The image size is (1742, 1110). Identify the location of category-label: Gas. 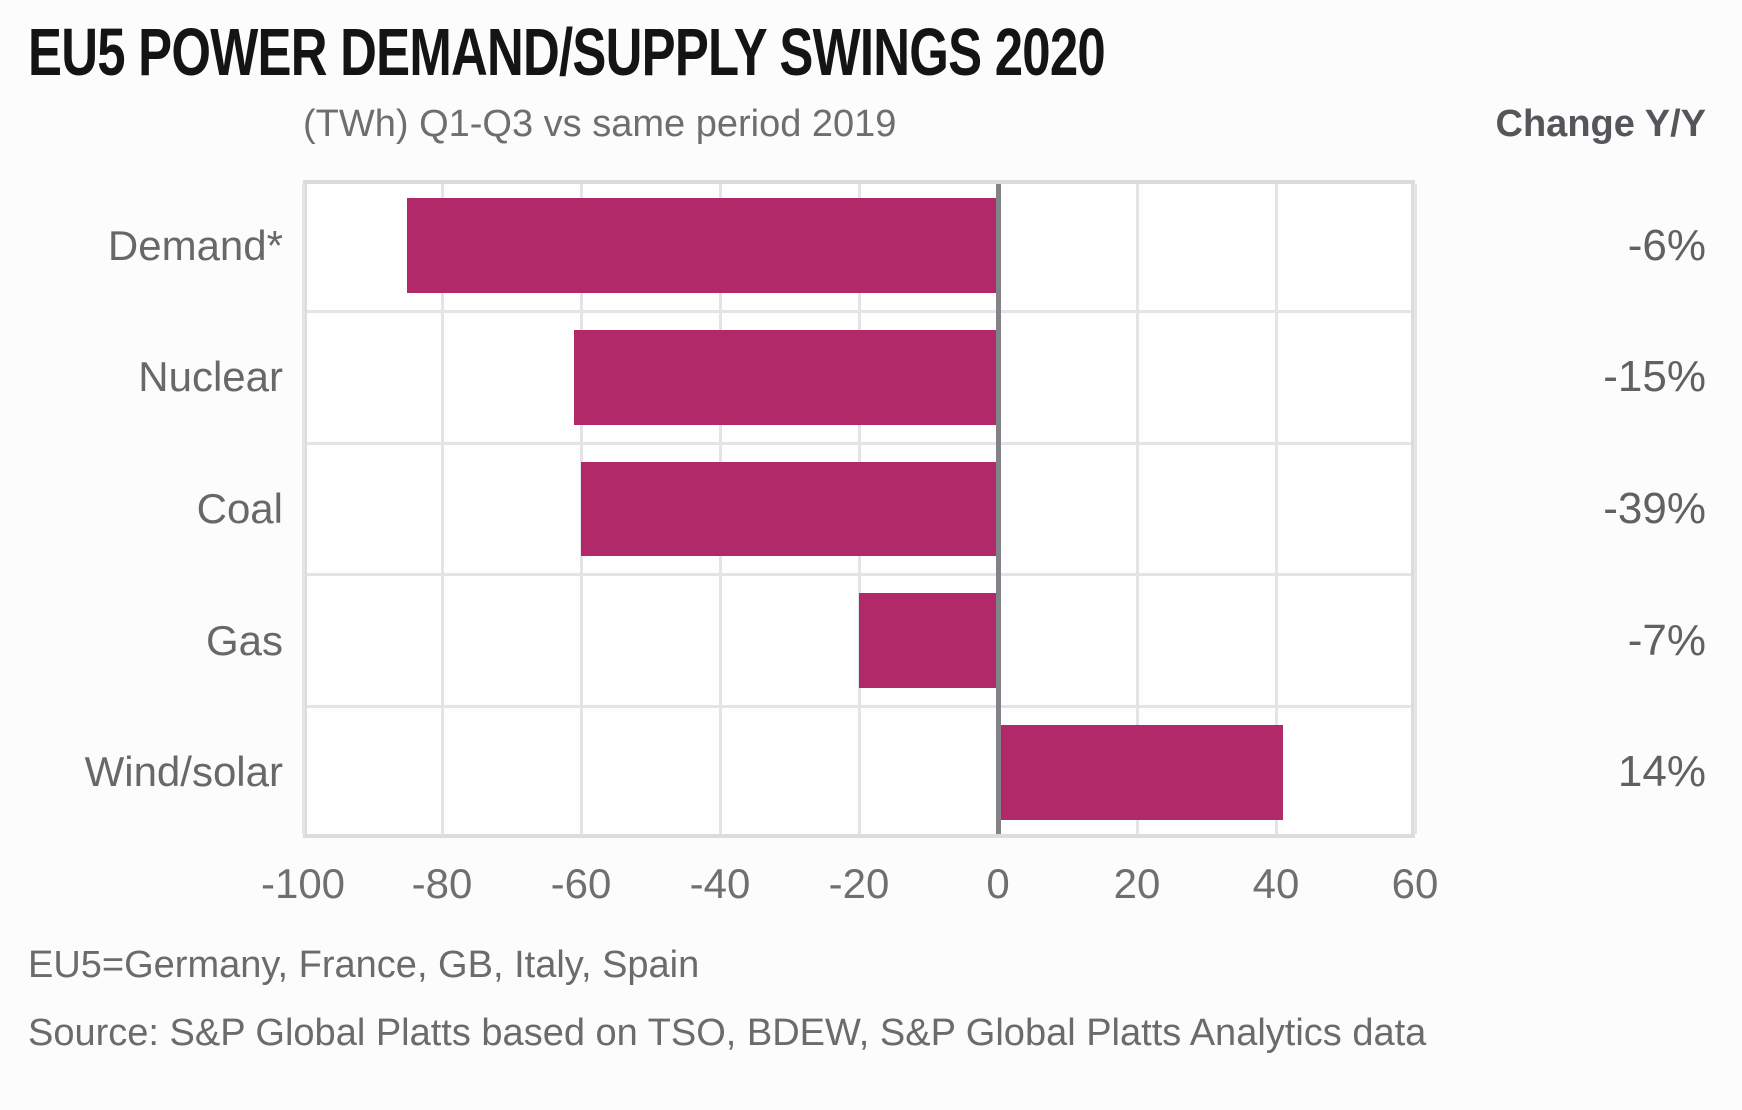
(244, 640).